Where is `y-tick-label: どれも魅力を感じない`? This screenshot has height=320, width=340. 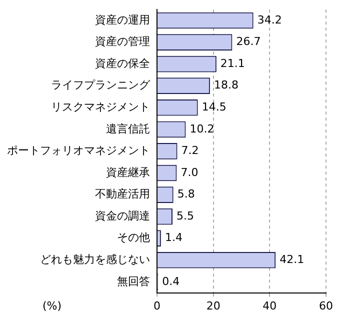 y-tick-label: どれも魅力を感じない is located at coordinates (95, 259).